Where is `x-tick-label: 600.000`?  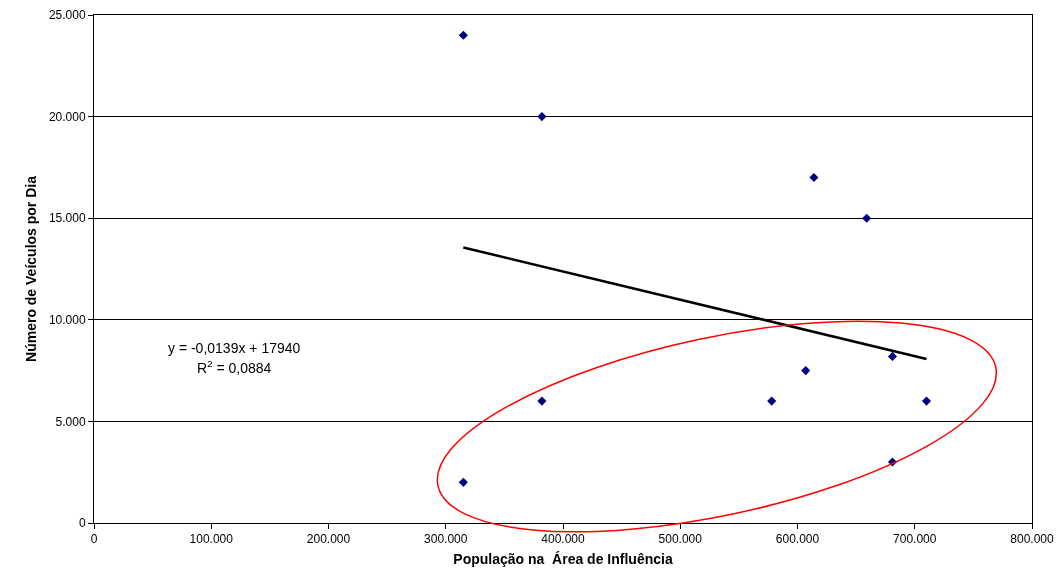 x-tick-label: 600.000 is located at coordinates (797, 539).